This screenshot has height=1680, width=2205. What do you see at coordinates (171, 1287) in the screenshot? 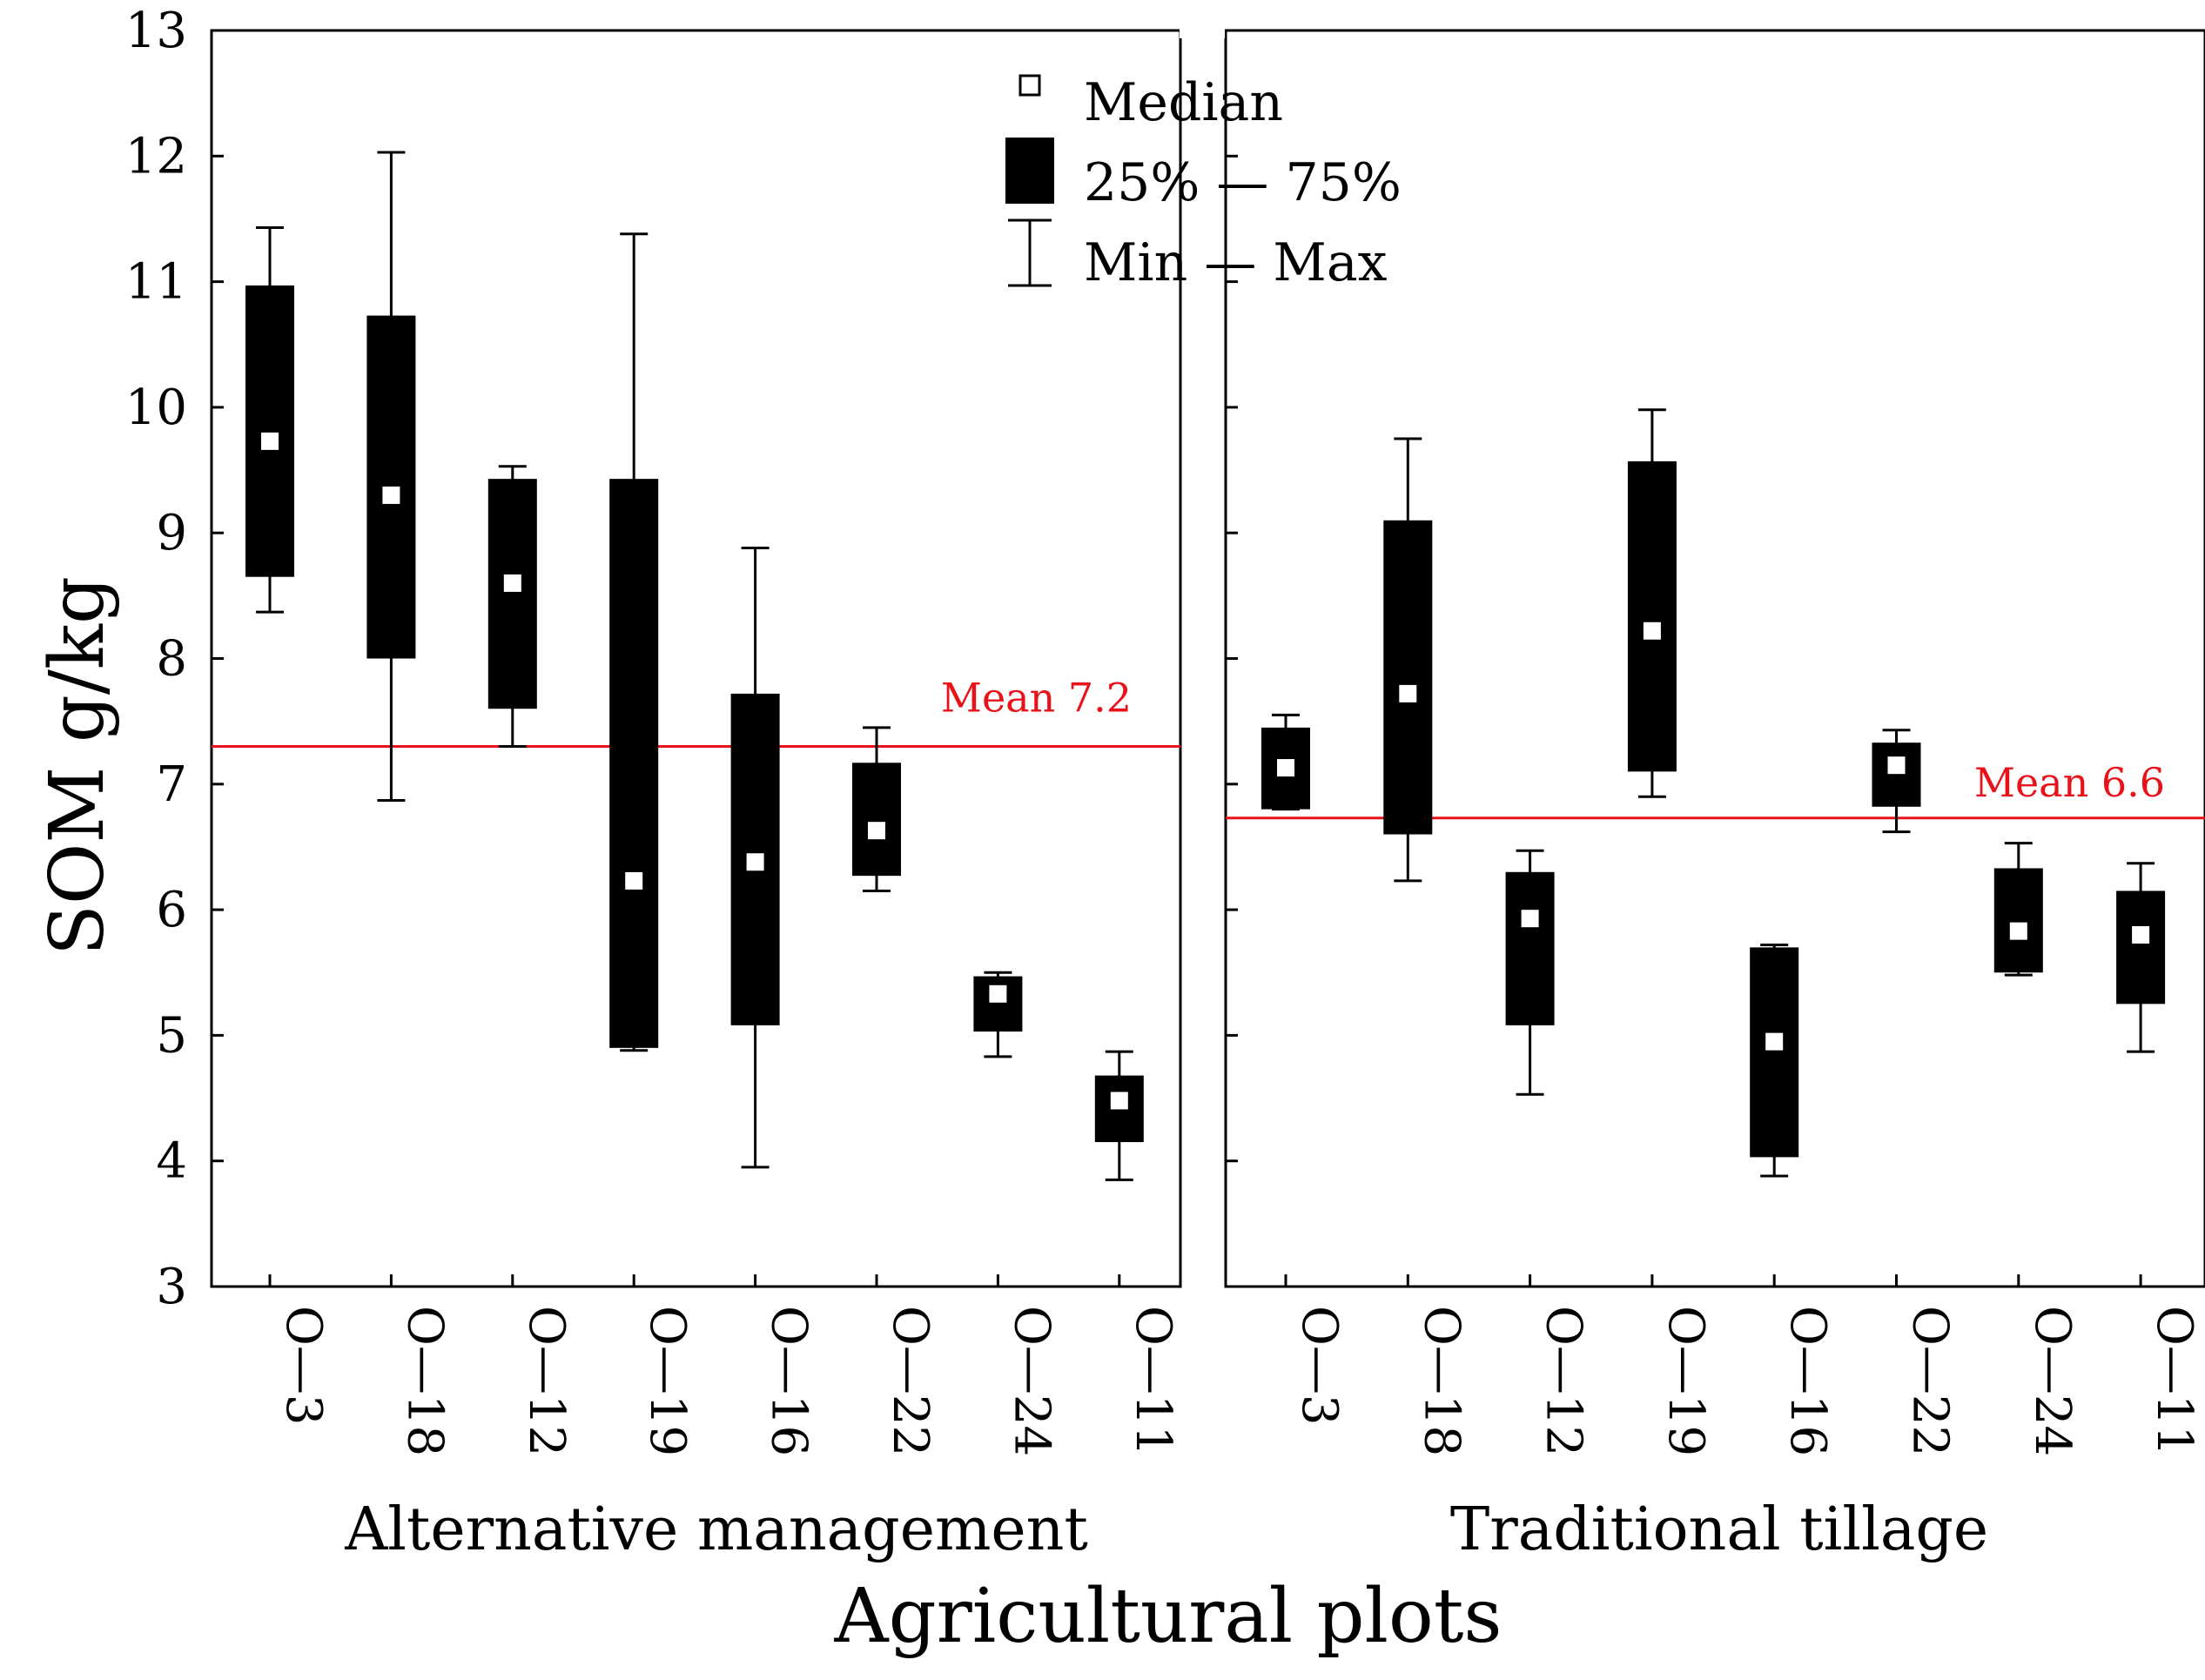
I see `y-tick-label: 3` at bounding box center [171, 1287].